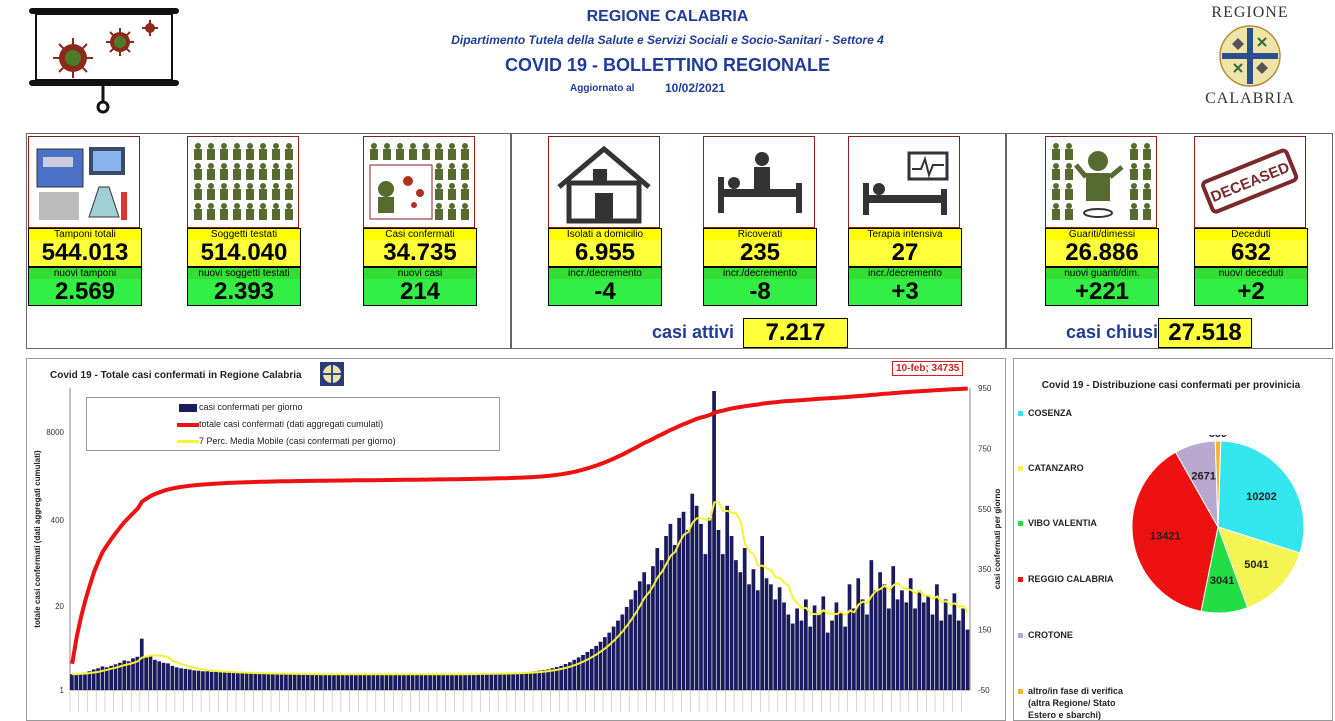 This screenshot has width=1335, height=721. What do you see at coordinates (1050, 413) in the screenshot?
I see `province-name: COSENZA` at bounding box center [1050, 413].